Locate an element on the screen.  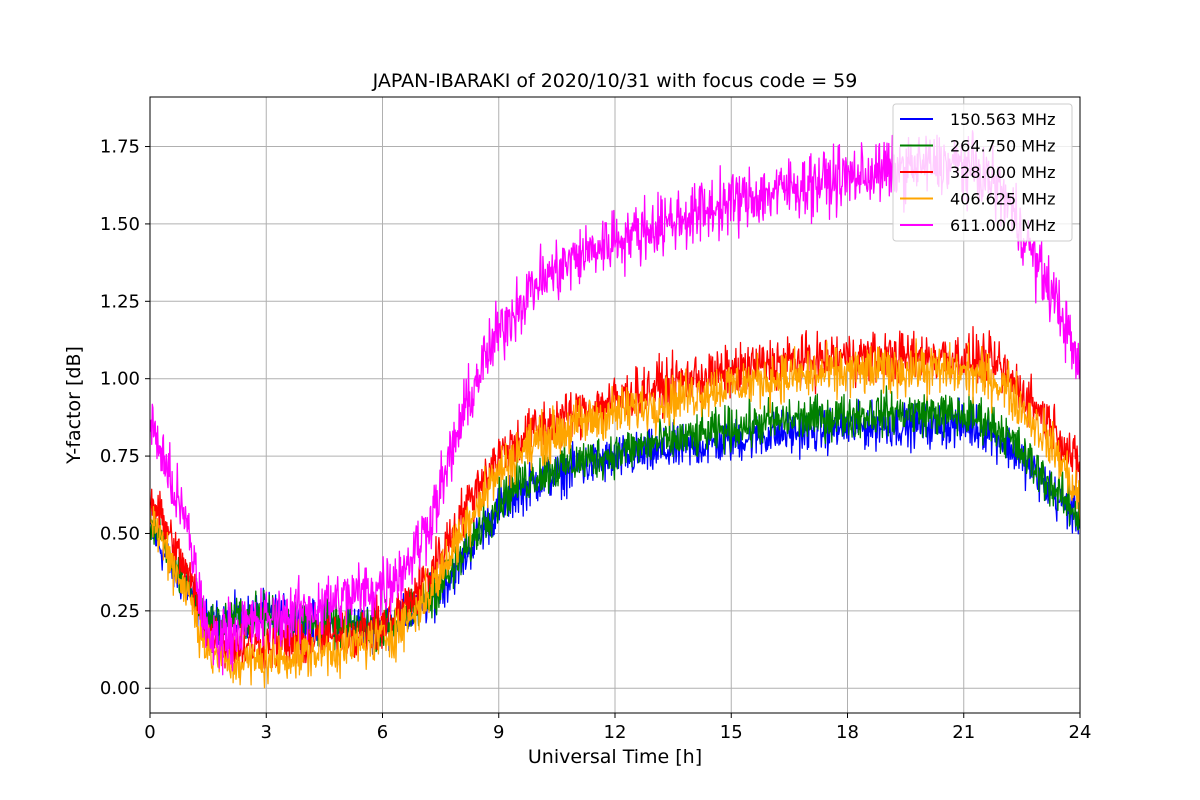
x-tick-label: 3 is located at coordinates (266, 732).